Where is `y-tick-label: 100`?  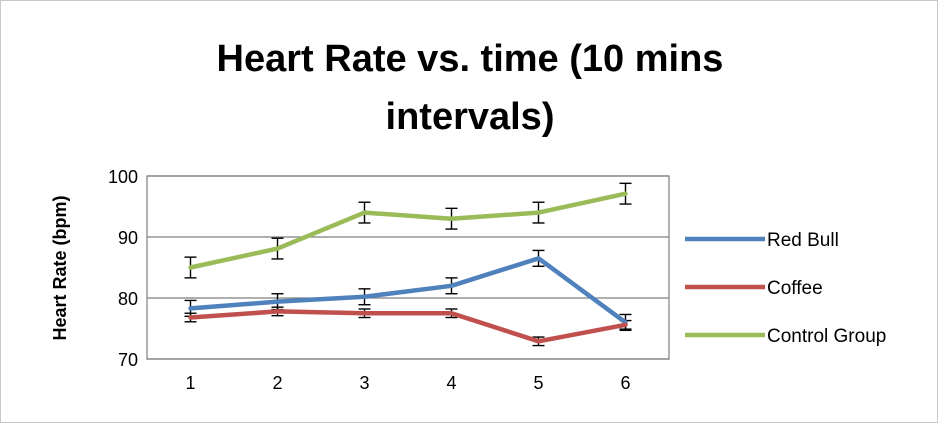 y-tick-label: 100 is located at coordinates (123, 177).